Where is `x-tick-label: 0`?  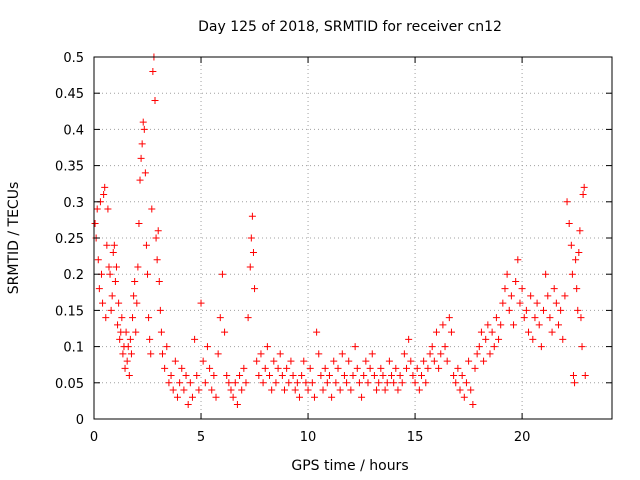 x-tick-label: 0 is located at coordinates (94, 437).